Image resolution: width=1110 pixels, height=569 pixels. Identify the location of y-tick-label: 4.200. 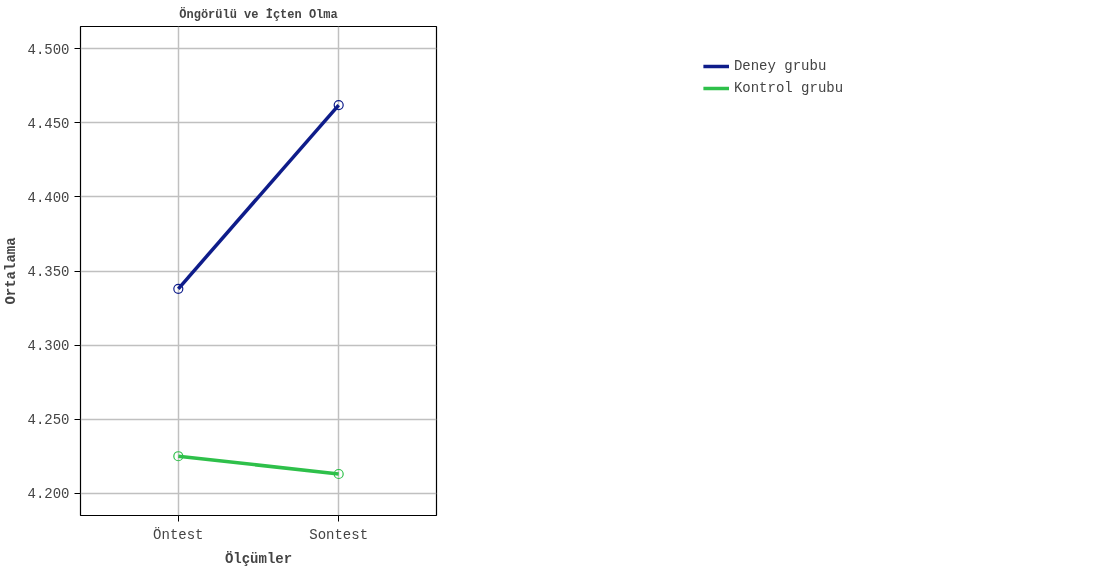
(48, 494).